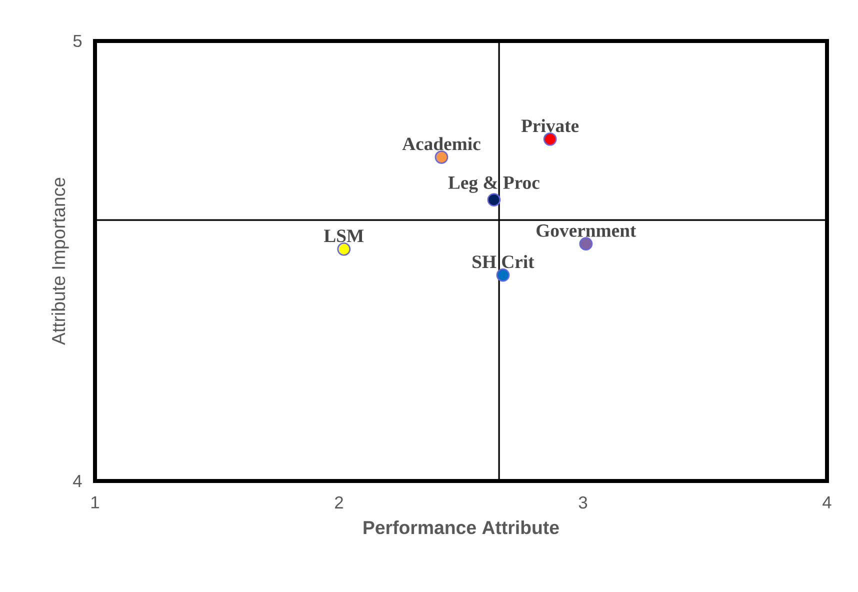 The image size is (858, 592). I want to click on y-tick-label: 5, so click(77, 41).